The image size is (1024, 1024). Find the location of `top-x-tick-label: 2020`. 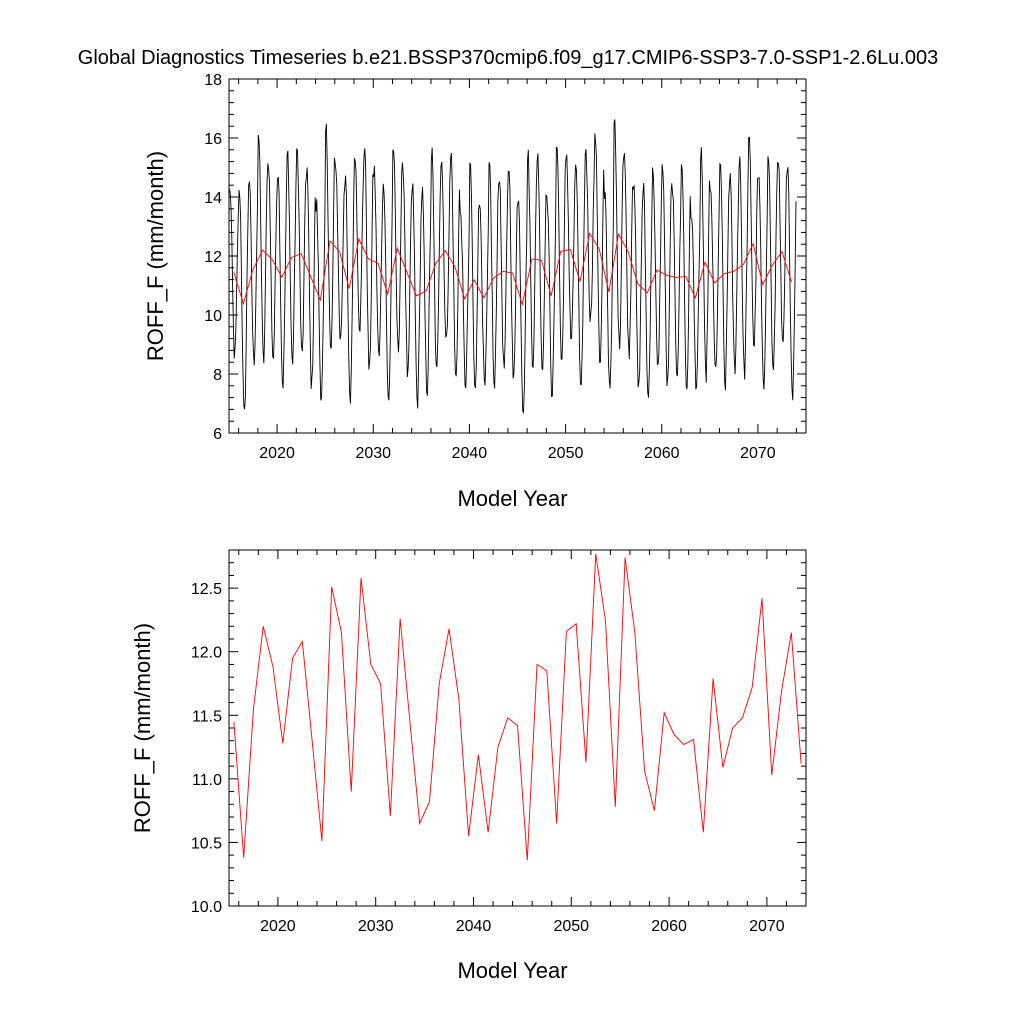

top-x-tick-label: 2020 is located at coordinates (277, 453).